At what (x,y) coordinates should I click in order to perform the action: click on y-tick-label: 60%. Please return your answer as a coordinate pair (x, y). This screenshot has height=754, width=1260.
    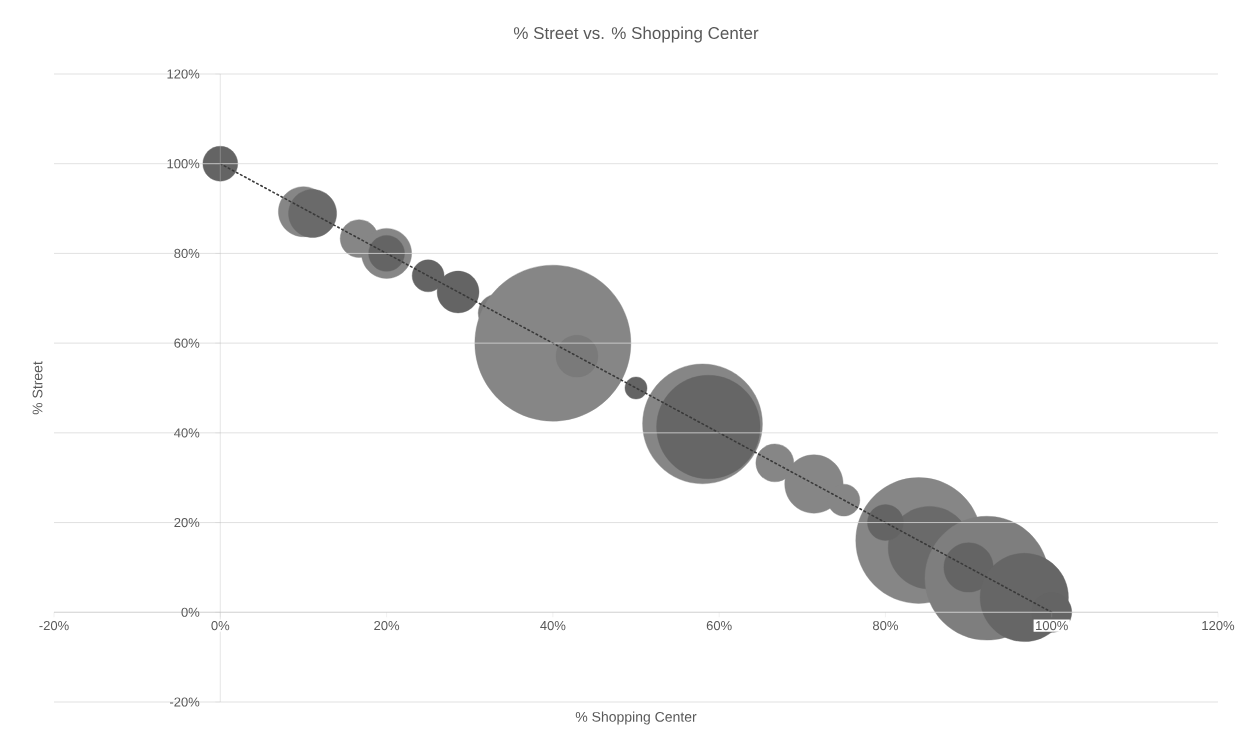
    Looking at the image, I should click on (187, 343).